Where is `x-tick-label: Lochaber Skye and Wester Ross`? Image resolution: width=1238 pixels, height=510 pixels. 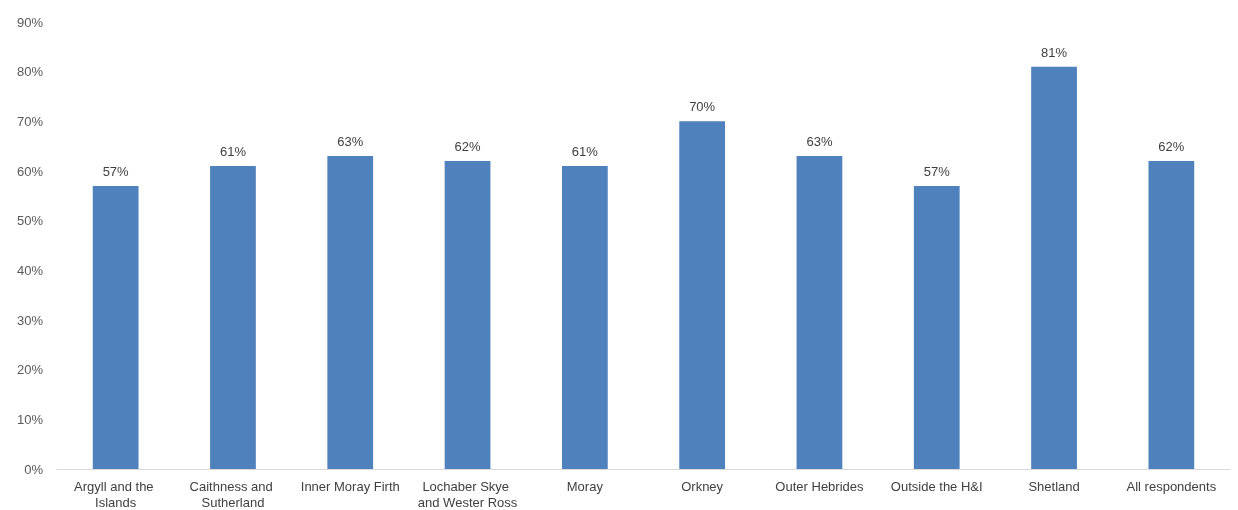 x-tick-label: Lochaber Skye and Wester Ross is located at coordinates (467, 494).